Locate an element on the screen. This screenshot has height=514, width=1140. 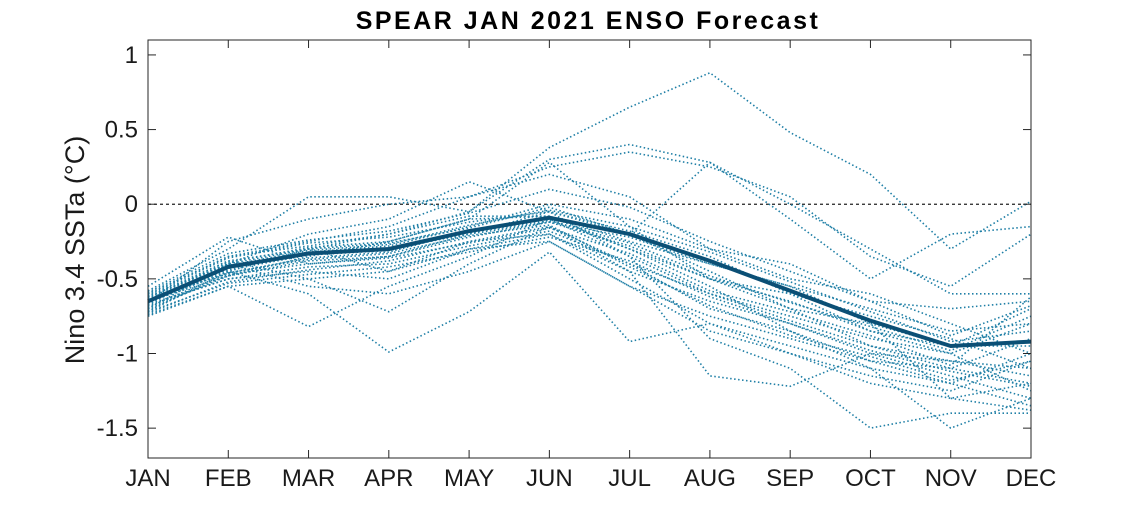
x-tick-label-sep: SEP is located at coordinates (790, 478).